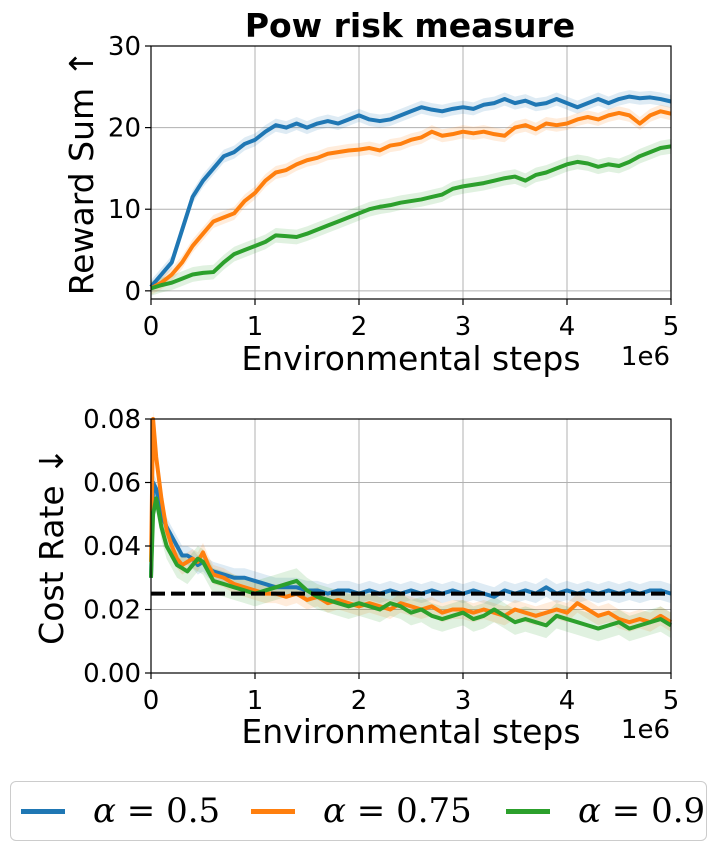  What do you see at coordinates (132, 292) in the screenshot?
I see `y-tick-label: 0` at bounding box center [132, 292].